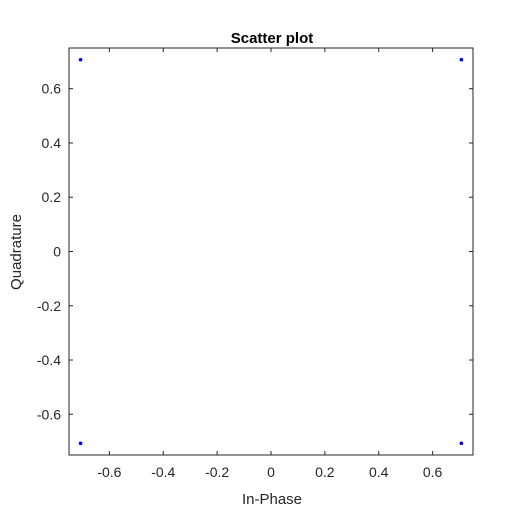 This screenshot has height=525, width=525. What do you see at coordinates (433, 472) in the screenshot?
I see `x-tick-label: 0.6` at bounding box center [433, 472].